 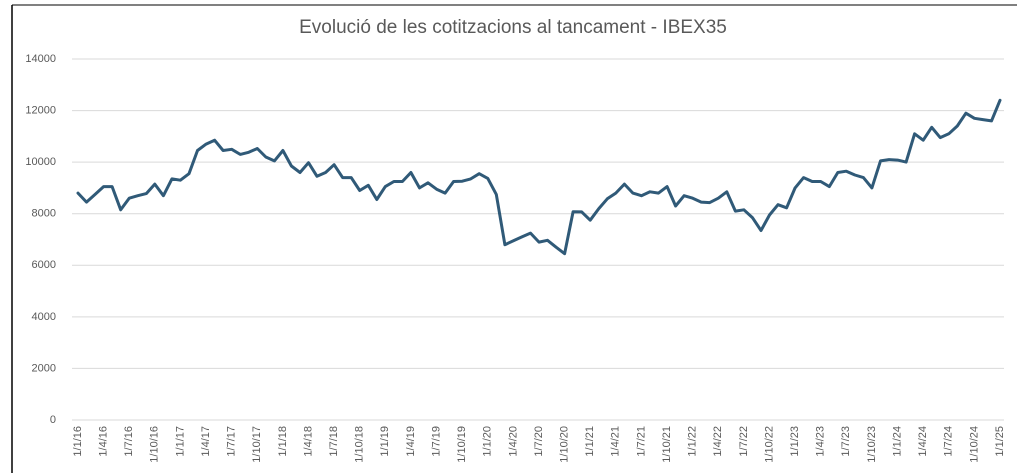 What do you see at coordinates (795, 441) in the screenshot?
I see `x-tick-label: 1/1/23` at bounding box center [795, 441].